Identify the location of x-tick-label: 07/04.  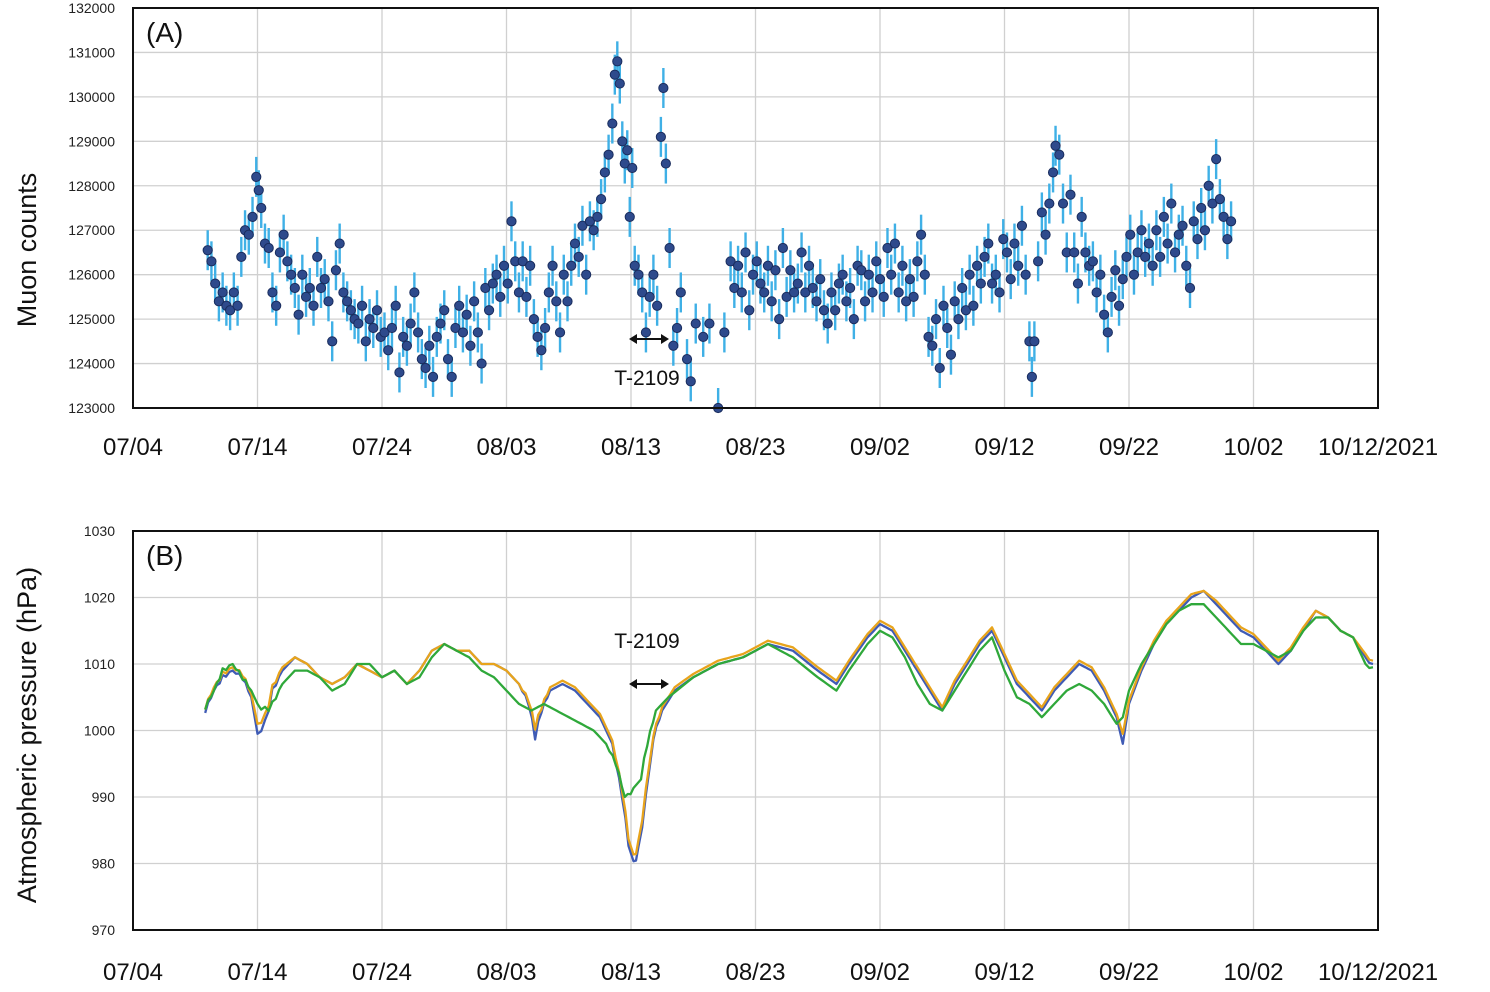
(133, 447).